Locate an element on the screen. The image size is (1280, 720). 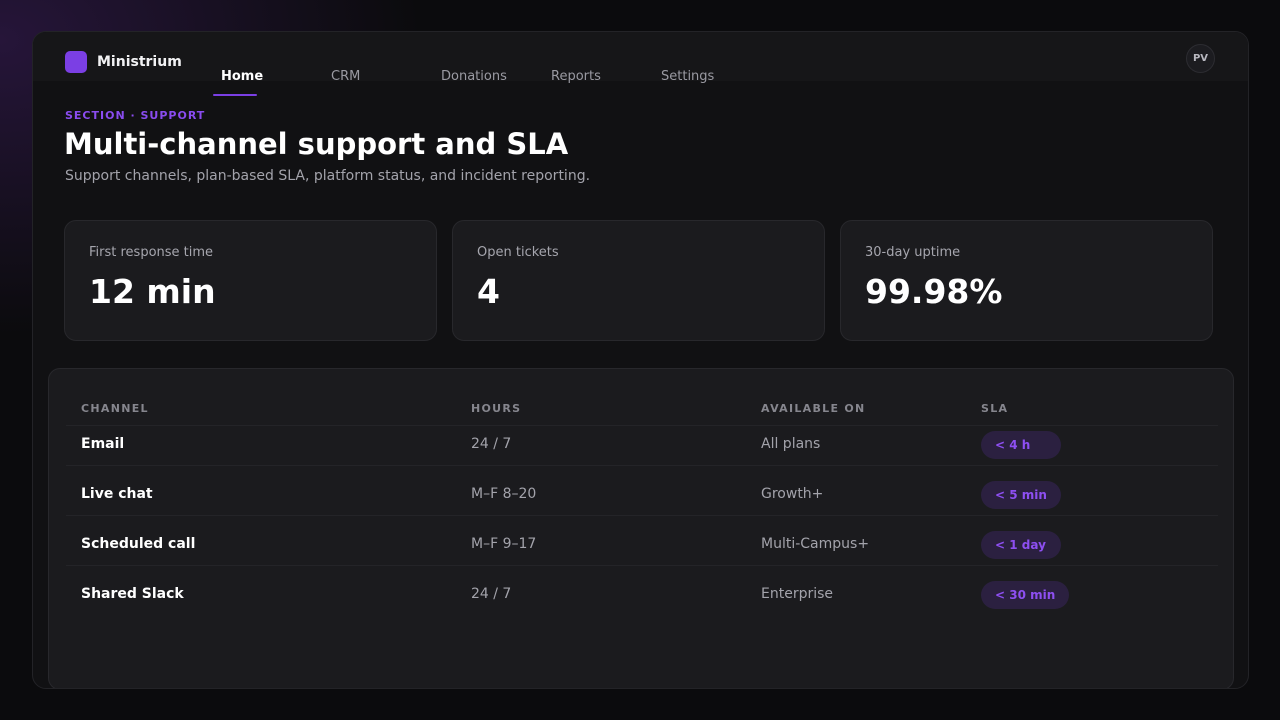
section-eyebrow: SECTION · SUPPORT is located at coordinates (135, 115).